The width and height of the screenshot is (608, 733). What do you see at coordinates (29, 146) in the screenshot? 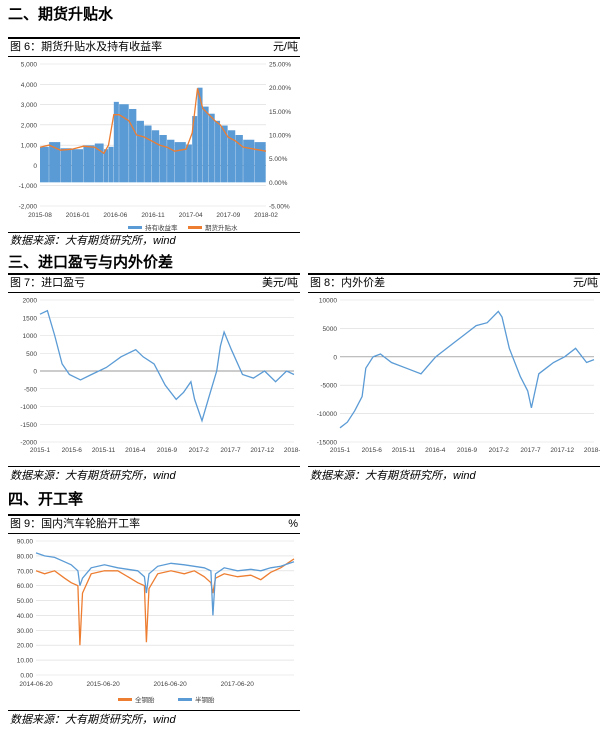
I see `y-tick-label: 1,000` at bounding box center [29, 146].